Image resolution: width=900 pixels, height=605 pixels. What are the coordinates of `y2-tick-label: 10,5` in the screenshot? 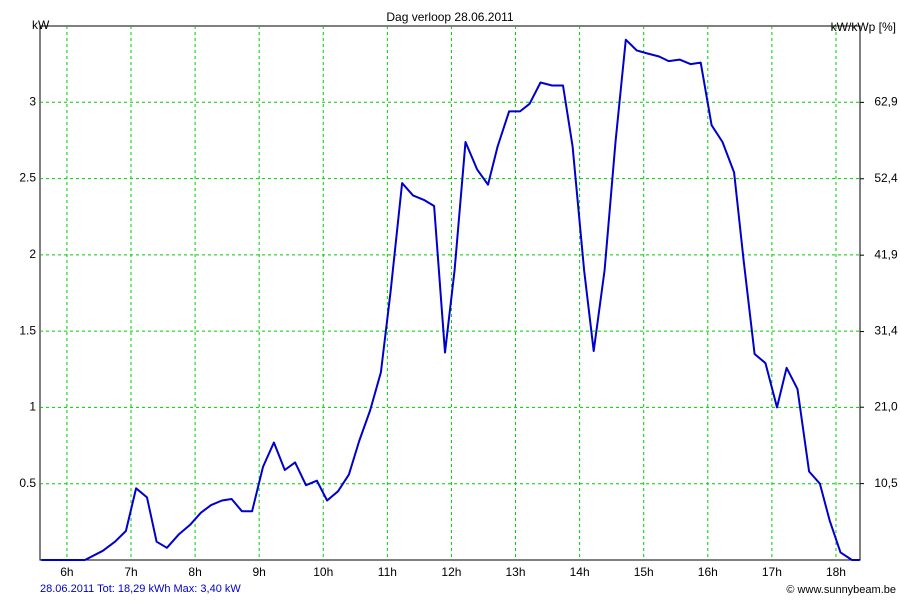 It's located at (886, 483).